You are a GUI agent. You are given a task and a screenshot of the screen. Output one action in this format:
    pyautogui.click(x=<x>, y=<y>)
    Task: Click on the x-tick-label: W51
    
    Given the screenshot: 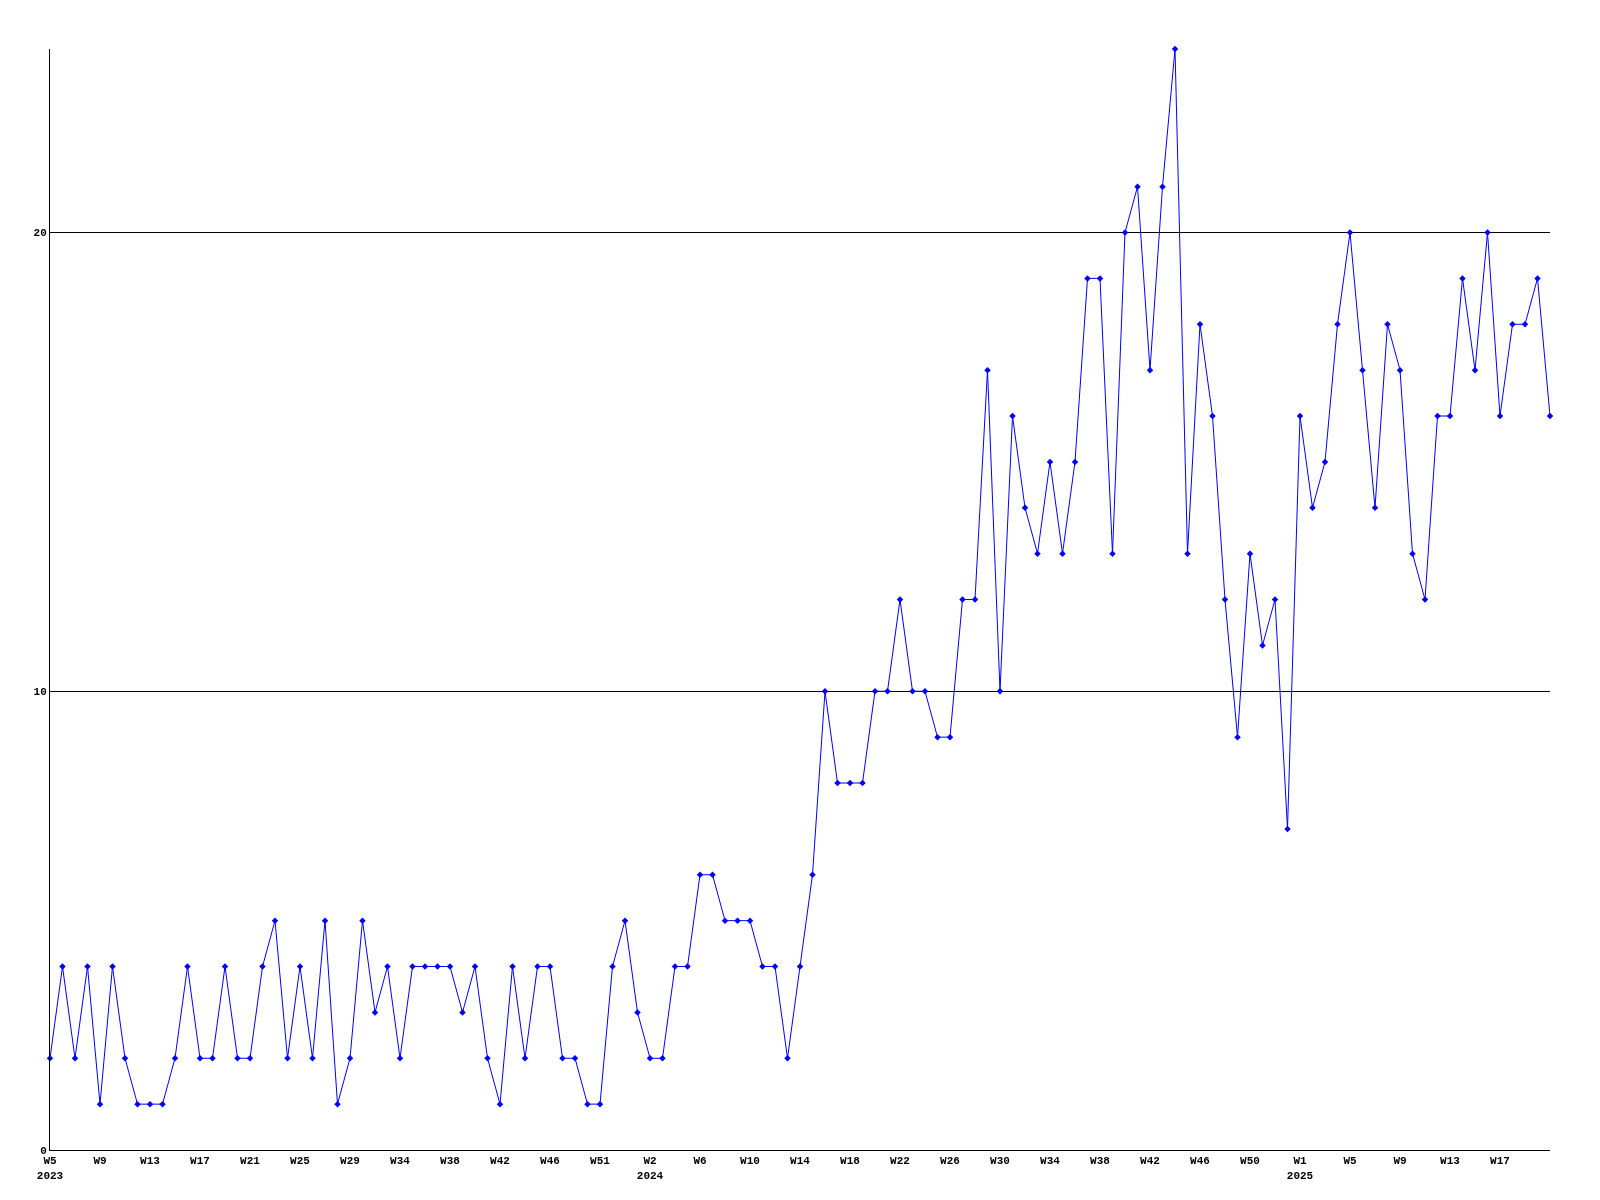 What is the action you would take?
    pyautogui.click(x=600, y=1161)
    